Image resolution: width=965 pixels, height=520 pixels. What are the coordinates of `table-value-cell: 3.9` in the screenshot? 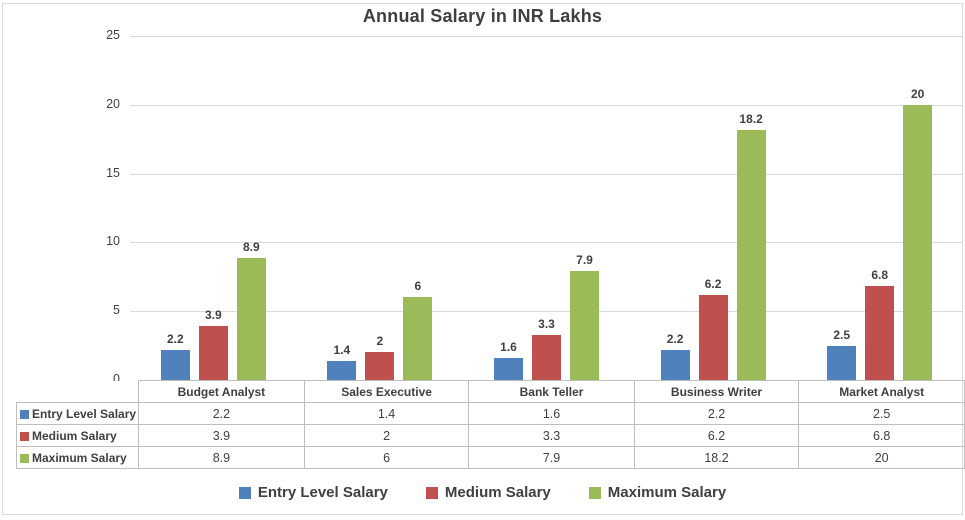 It's located at (221, 435).